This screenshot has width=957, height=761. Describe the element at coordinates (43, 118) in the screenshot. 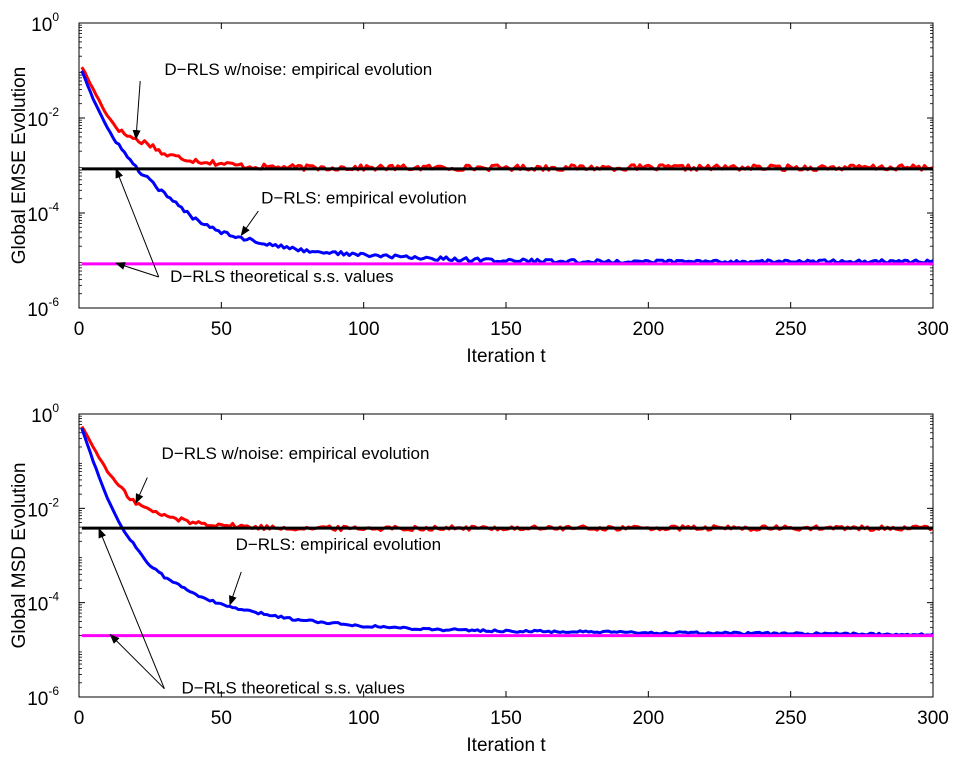

I see `emse-ytick-label: 10⁻²` at that location.